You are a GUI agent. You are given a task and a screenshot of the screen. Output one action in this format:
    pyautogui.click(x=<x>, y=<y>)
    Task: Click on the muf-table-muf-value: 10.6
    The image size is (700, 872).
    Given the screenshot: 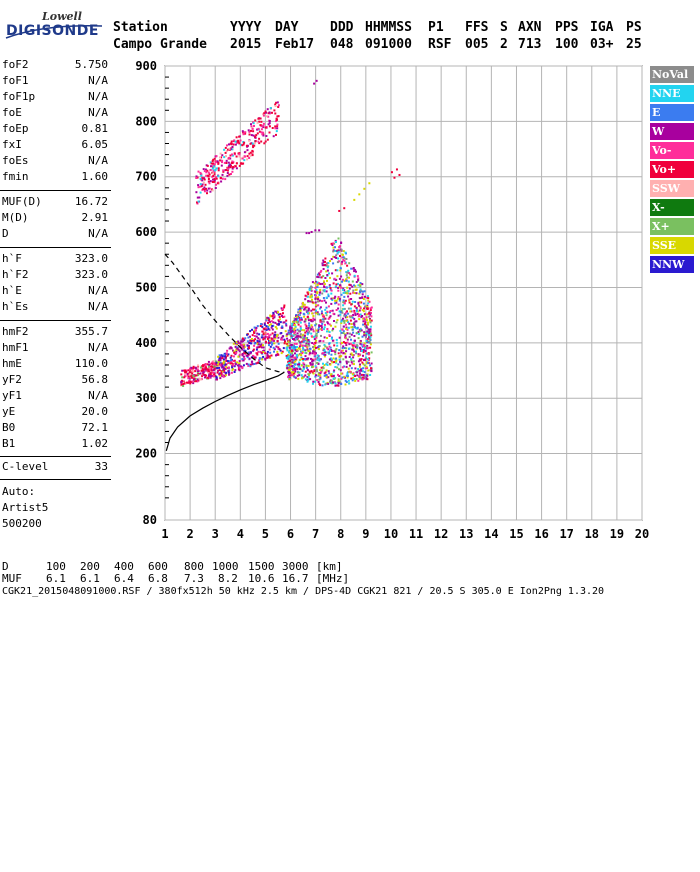 What is the action you would take?
    pyautogui.click(x=261, y=578)
    